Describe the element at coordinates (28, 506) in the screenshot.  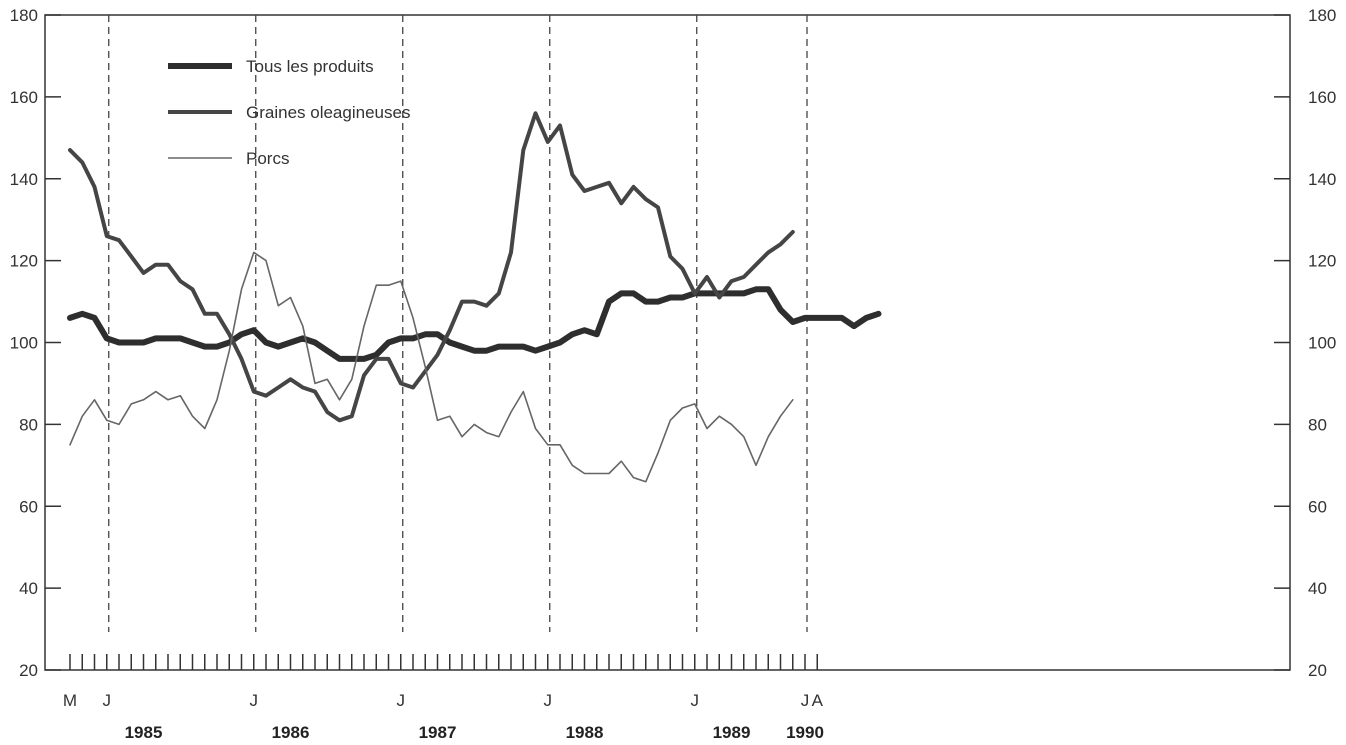
I see `y-tick-label-left: 60` at that location.